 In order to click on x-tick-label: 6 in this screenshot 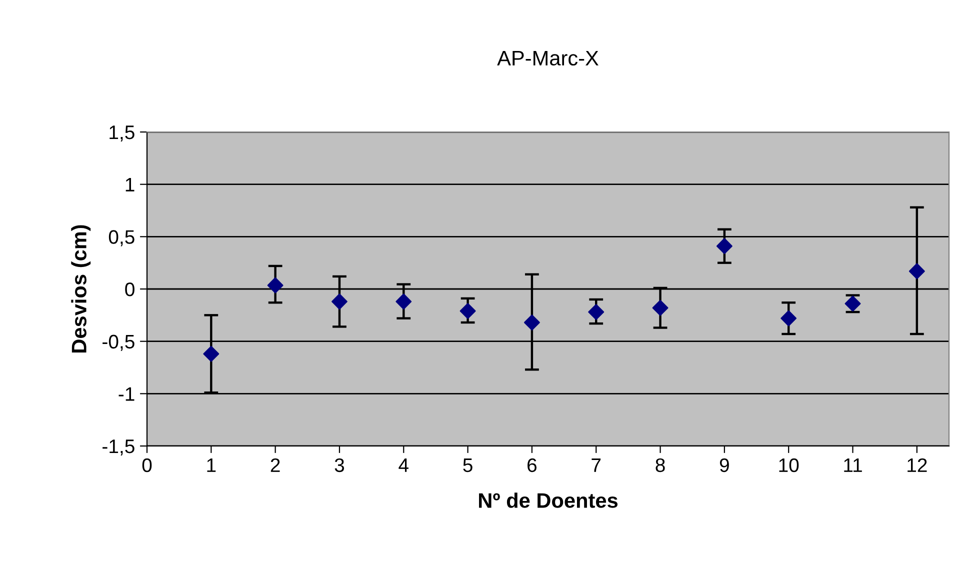, I will do `click(532, 465)`.